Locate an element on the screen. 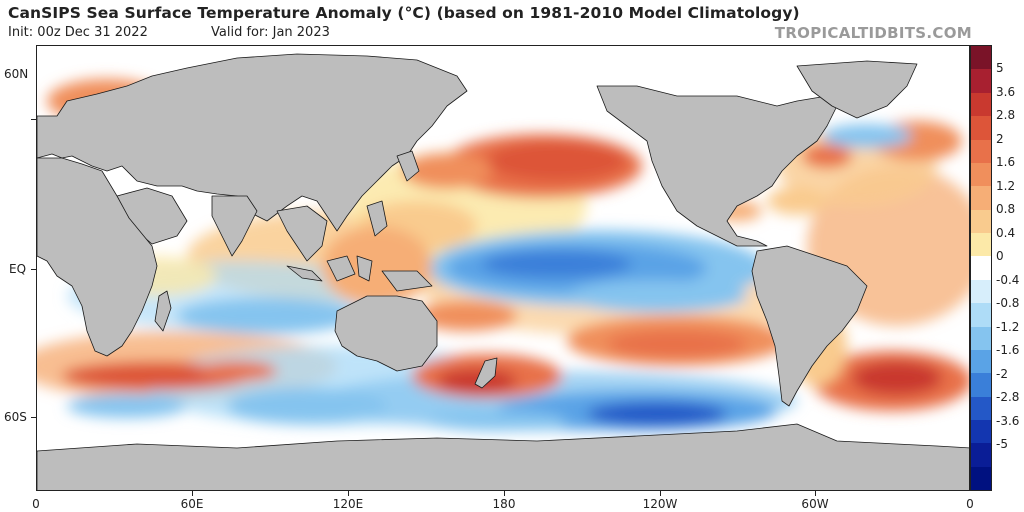 This screenshot has width=1024, height=512. colorbar-label: -2 is located at coordinates (1002, 373).